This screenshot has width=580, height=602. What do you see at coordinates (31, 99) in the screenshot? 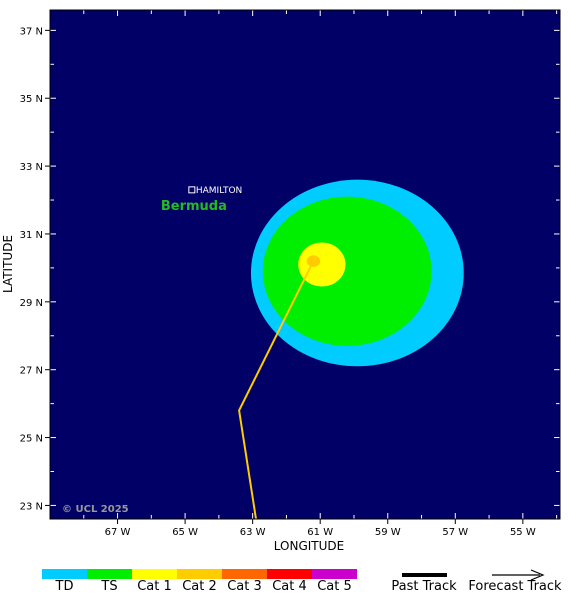
I see `lat-tick-label: 35 N` at bounding box center [31, 99].